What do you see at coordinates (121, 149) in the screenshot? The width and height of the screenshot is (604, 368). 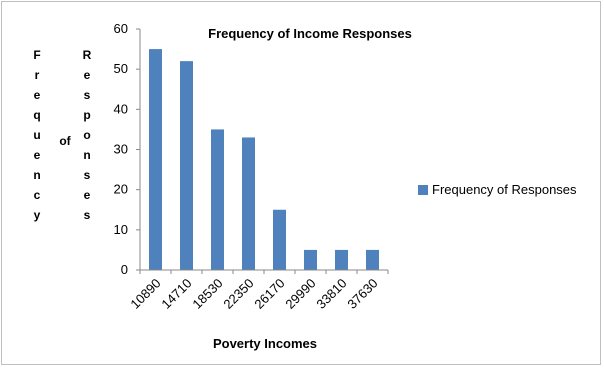 I see `y-tick-label: 30` at bounding box center [121, 149].